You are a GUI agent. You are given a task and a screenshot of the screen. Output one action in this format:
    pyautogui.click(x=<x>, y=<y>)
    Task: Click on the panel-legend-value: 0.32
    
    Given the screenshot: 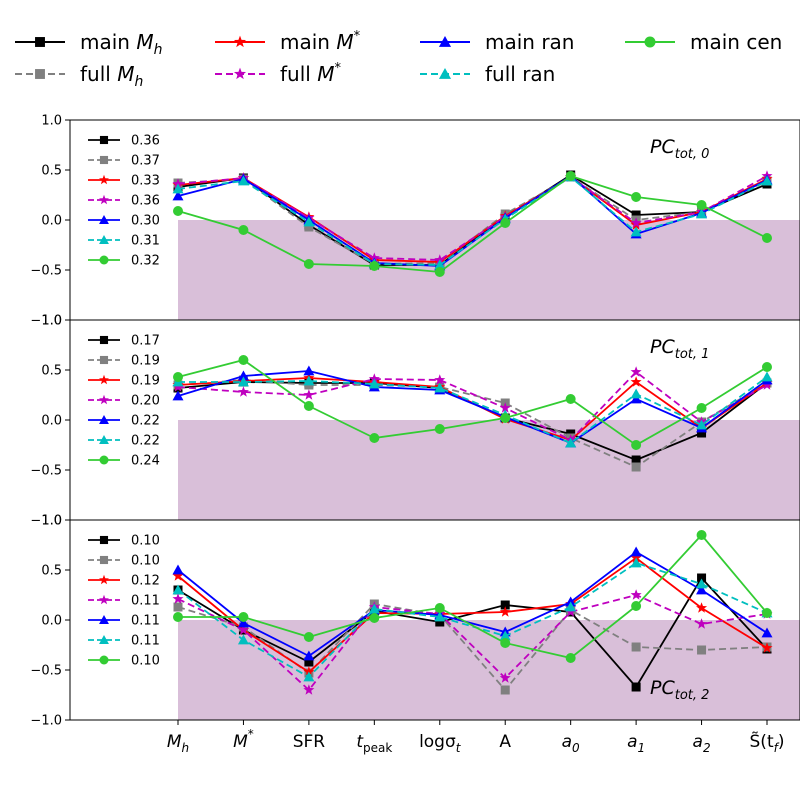 What is the action you would take?
    pyautogui.click(x=145, y=261)
    